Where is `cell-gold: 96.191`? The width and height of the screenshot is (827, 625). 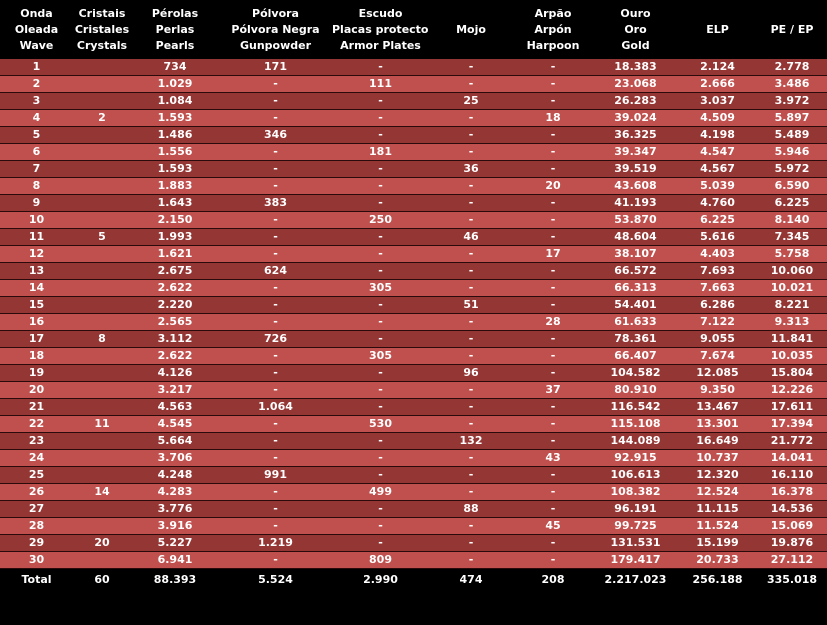
cell-gold: 96.191 is located at coordinates (635, 509).